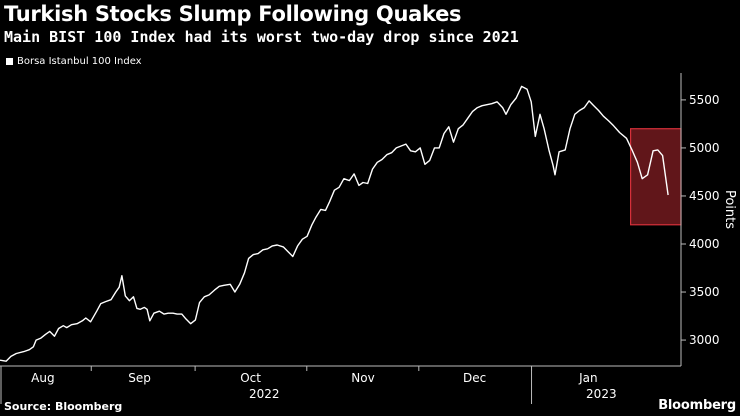 This screenshot has height=416, width=740. What do you see at coordinates (42, 378) in the screenshot?
I see `x-tick-label: Aug` at bounding box center [42, 378].